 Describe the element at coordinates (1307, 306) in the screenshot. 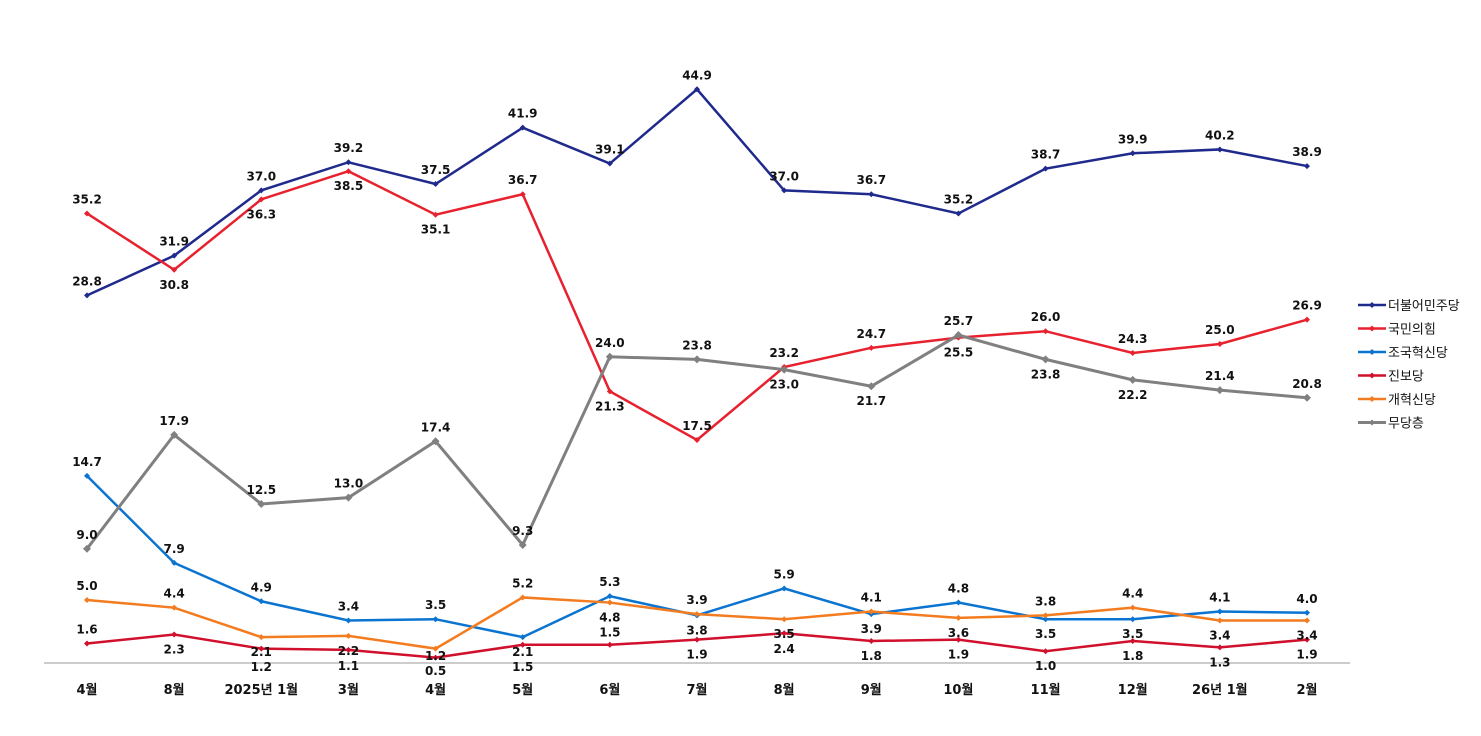

I see `data-label: 26.9` at that location.